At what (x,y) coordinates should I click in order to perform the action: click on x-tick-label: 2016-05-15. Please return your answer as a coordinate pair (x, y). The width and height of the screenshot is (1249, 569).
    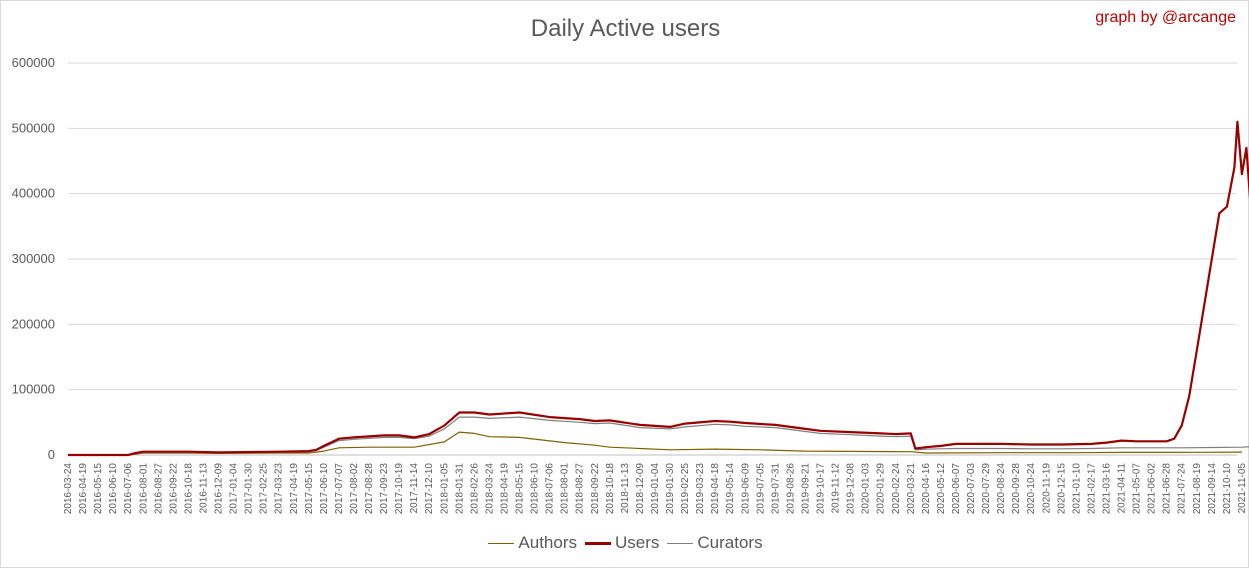
    Looking at the image, I should click on (98, 489).